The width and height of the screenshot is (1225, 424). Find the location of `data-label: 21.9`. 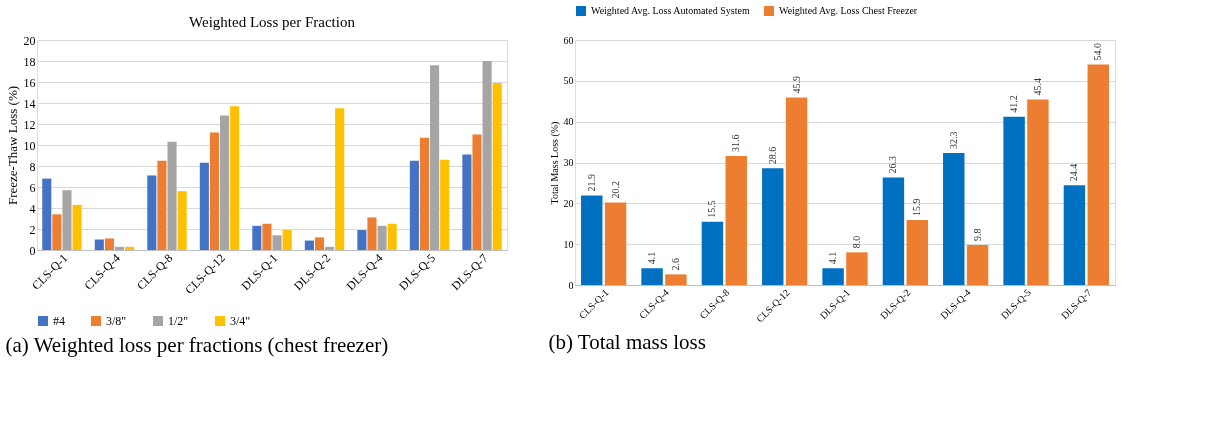

data-label: 21.9 is located at coordinates (591, 183).